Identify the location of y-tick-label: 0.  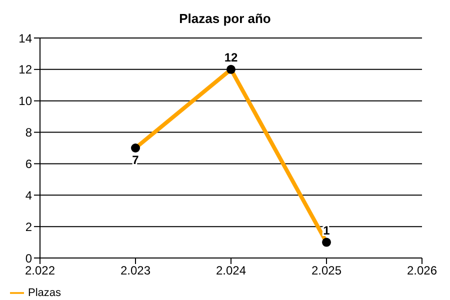
(28, 258).